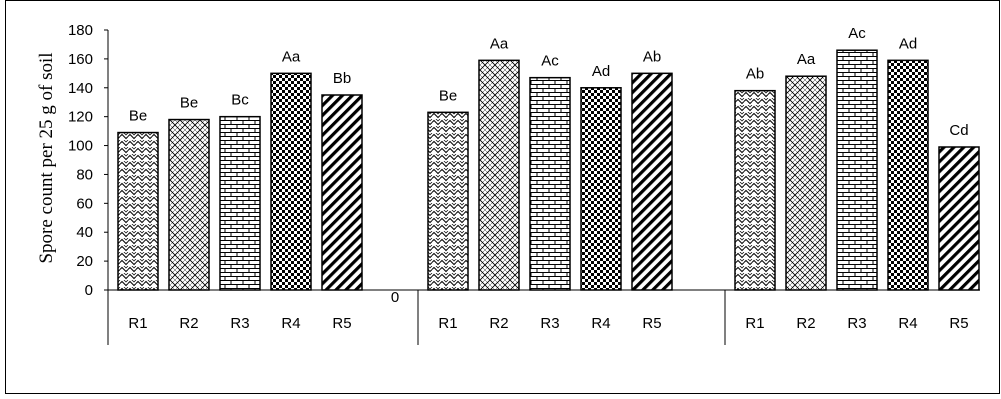 This screenshot has width=1001, height=399. What do you see at coordinates (84, 174) in the screenshot?
I see `y-tick-label: 80` at bounding box center [84, 174].